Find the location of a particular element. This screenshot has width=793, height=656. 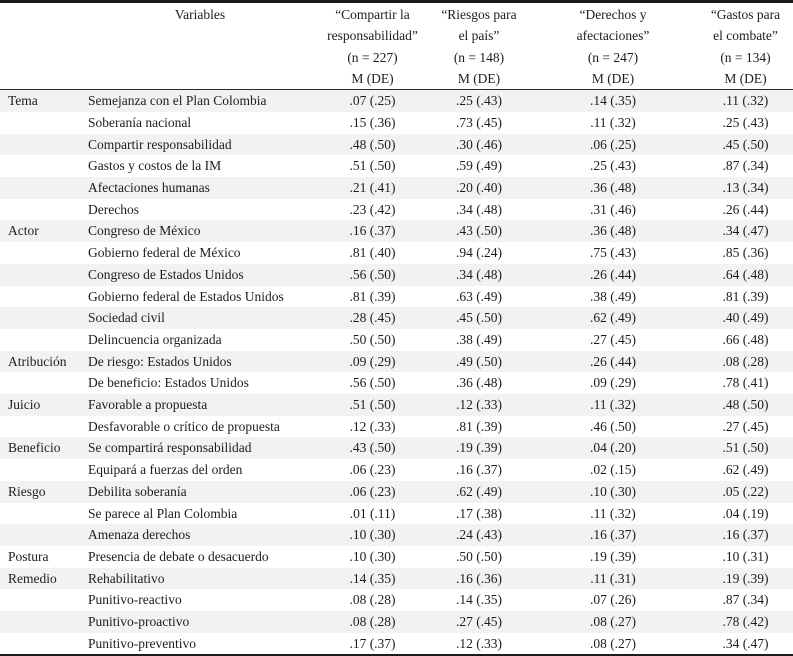

value-cell: .04 (.20) is located at coordinates (613, 448).